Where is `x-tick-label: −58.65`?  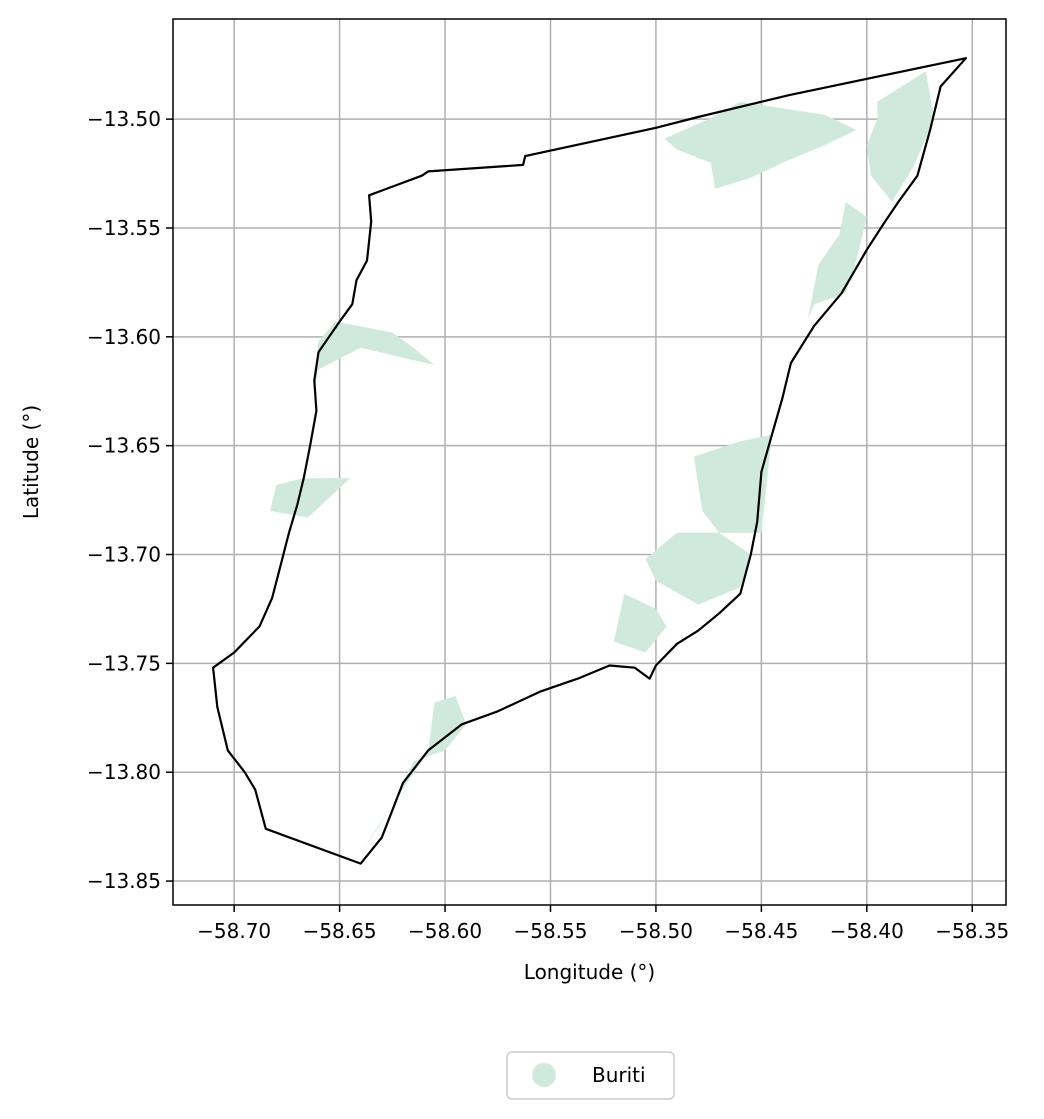 x-tick-label: −58.65 is located at coordinates (340, 931).